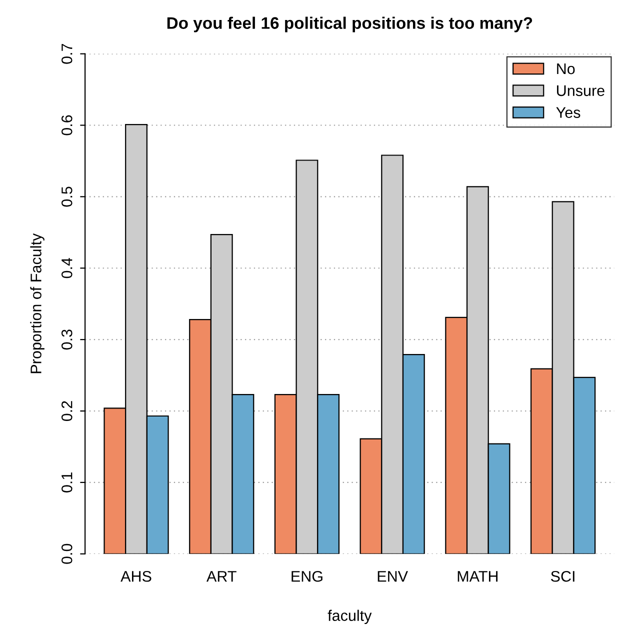 This screenshot has height=633, width=630. Describe the element at coordinates (350, 617) in the screenshot. I see `x-axis-title: faculty` at that location.